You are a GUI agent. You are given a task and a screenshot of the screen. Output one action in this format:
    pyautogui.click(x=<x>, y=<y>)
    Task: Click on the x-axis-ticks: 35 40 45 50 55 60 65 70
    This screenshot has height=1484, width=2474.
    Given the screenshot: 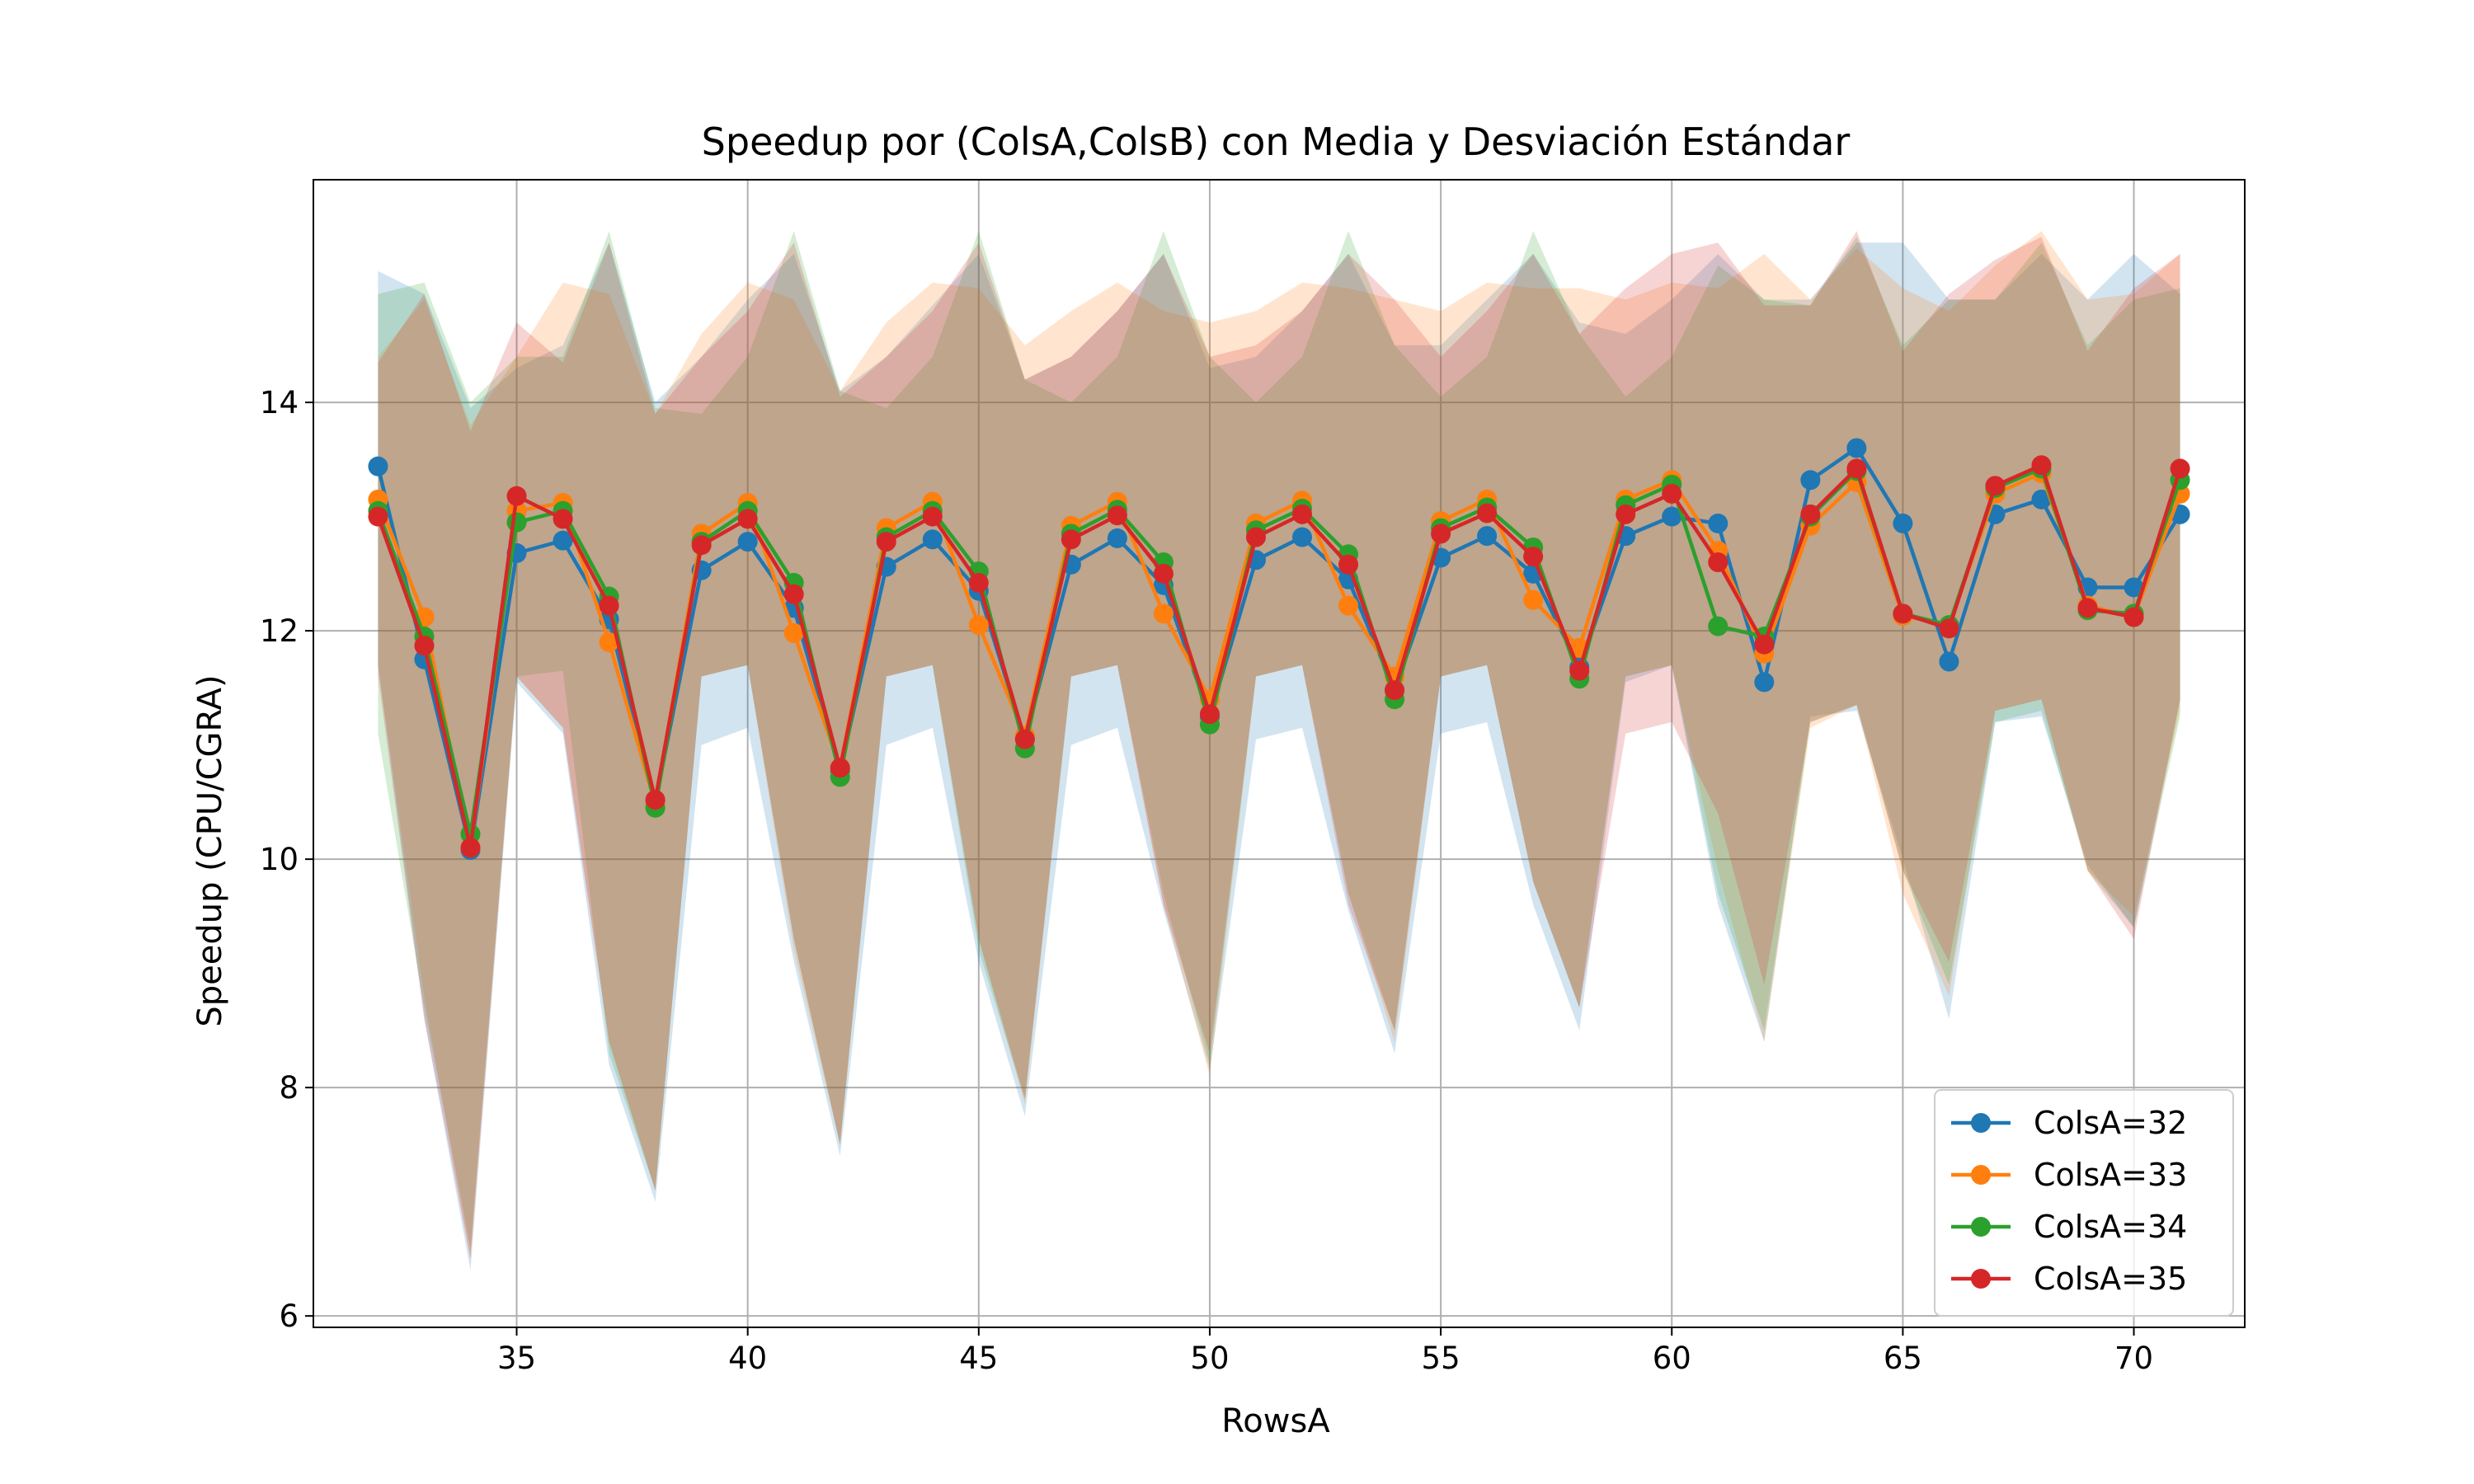 What is the action you would take?
    pyautogui.click(x=1325, y=1351)
    